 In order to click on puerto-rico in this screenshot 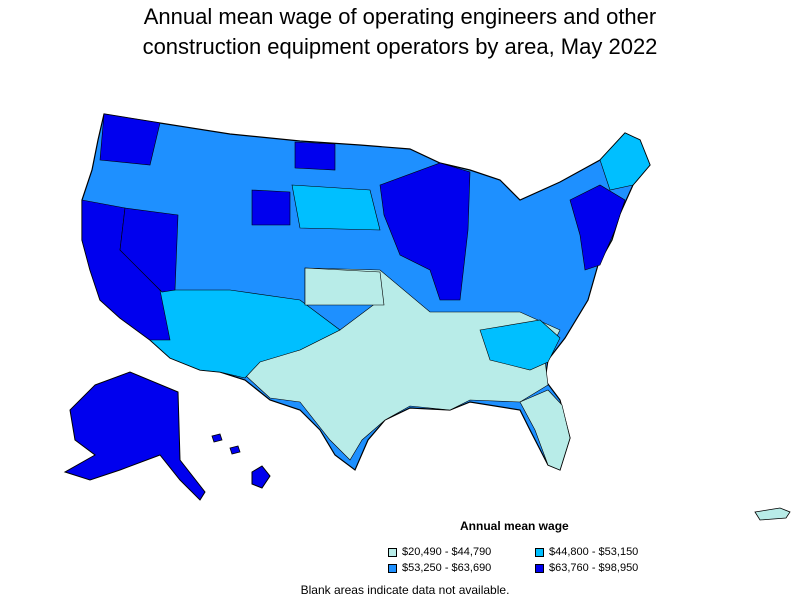, I will do `click(772, 514)`.